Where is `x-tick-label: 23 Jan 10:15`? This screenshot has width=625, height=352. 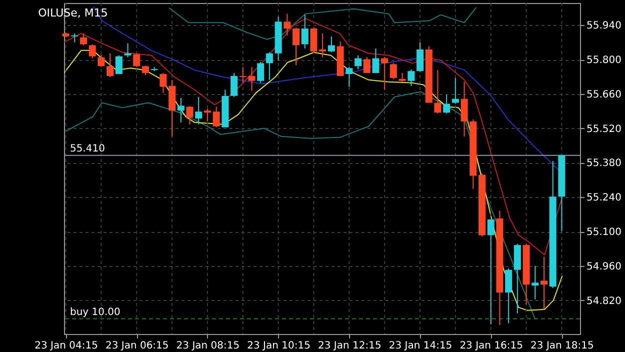 x-tick-label: 23 Jan 10:15 is located at coordinates (278, 346).